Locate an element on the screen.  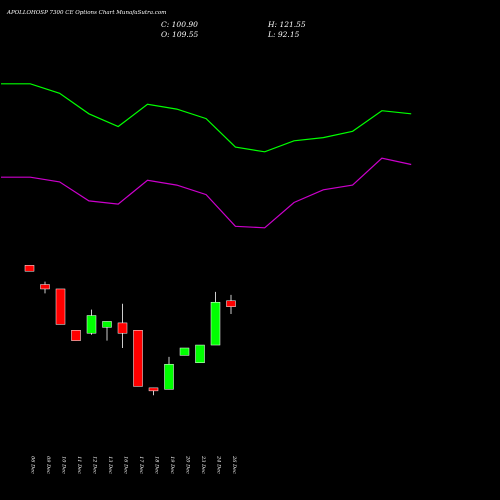
x-tick-label: 20 Dec is located at coordinates (188, 464).